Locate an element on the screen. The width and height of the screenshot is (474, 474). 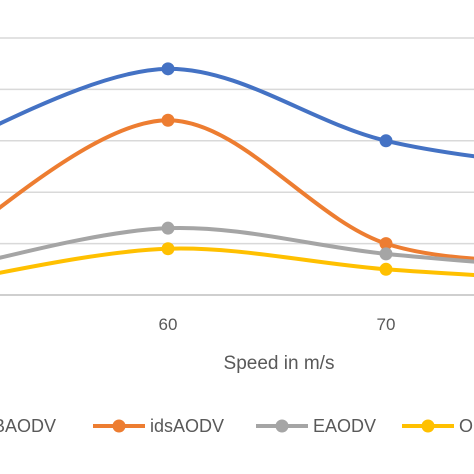
series-line-o is located at coordinates (237, 262).